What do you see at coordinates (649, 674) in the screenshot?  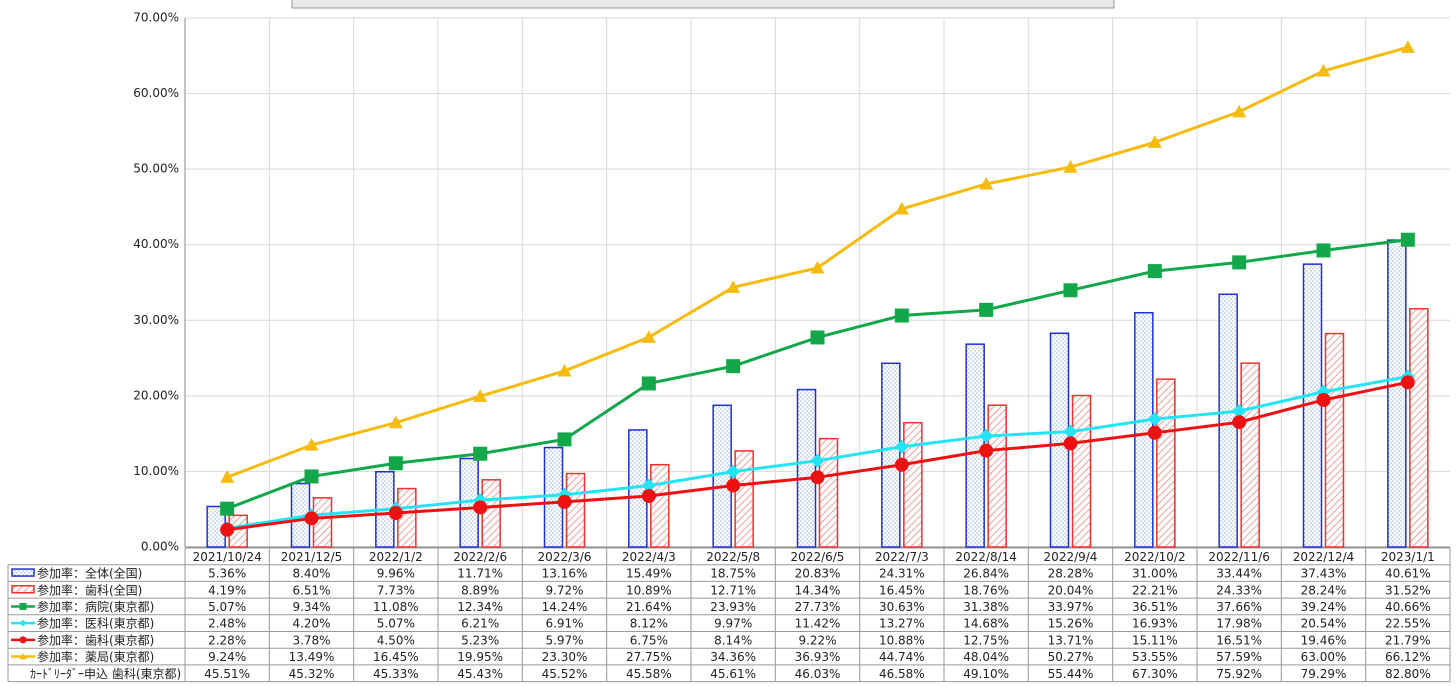 I see `table-cell: 45.58%` at bounding box center [649, 674].